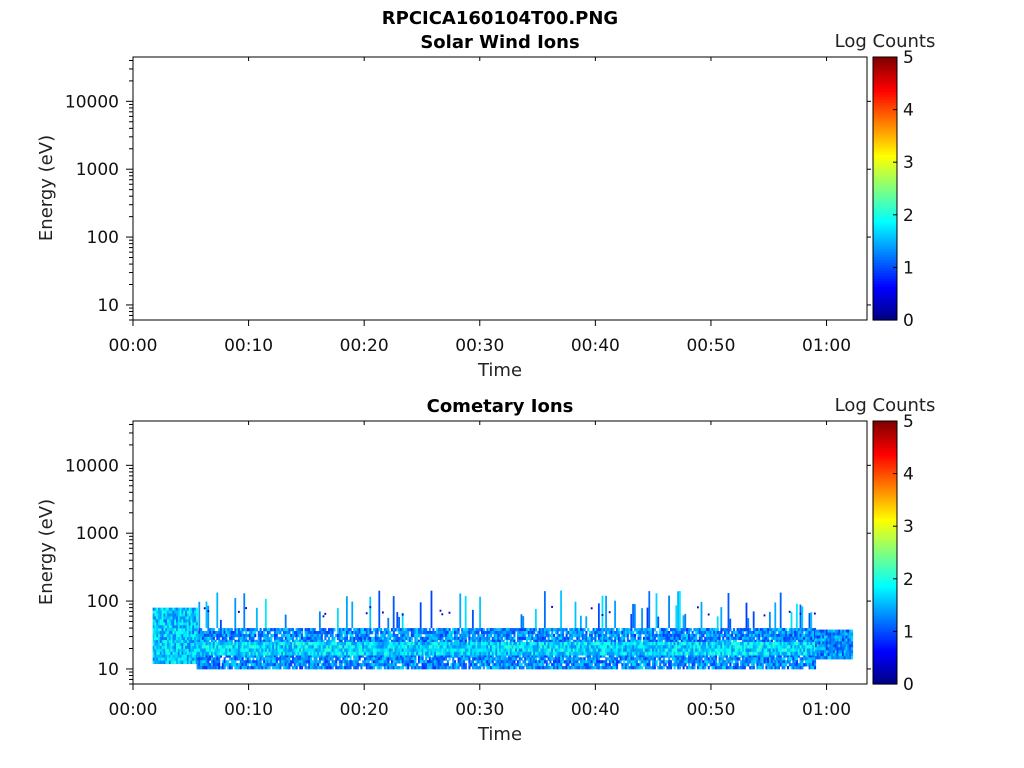 This screenshot has height=768, width=1024. What do you see at coordinates (133, 346) in the screenshot?
I see `x-tick-label: 00:00` at bounding box center [133, 346].